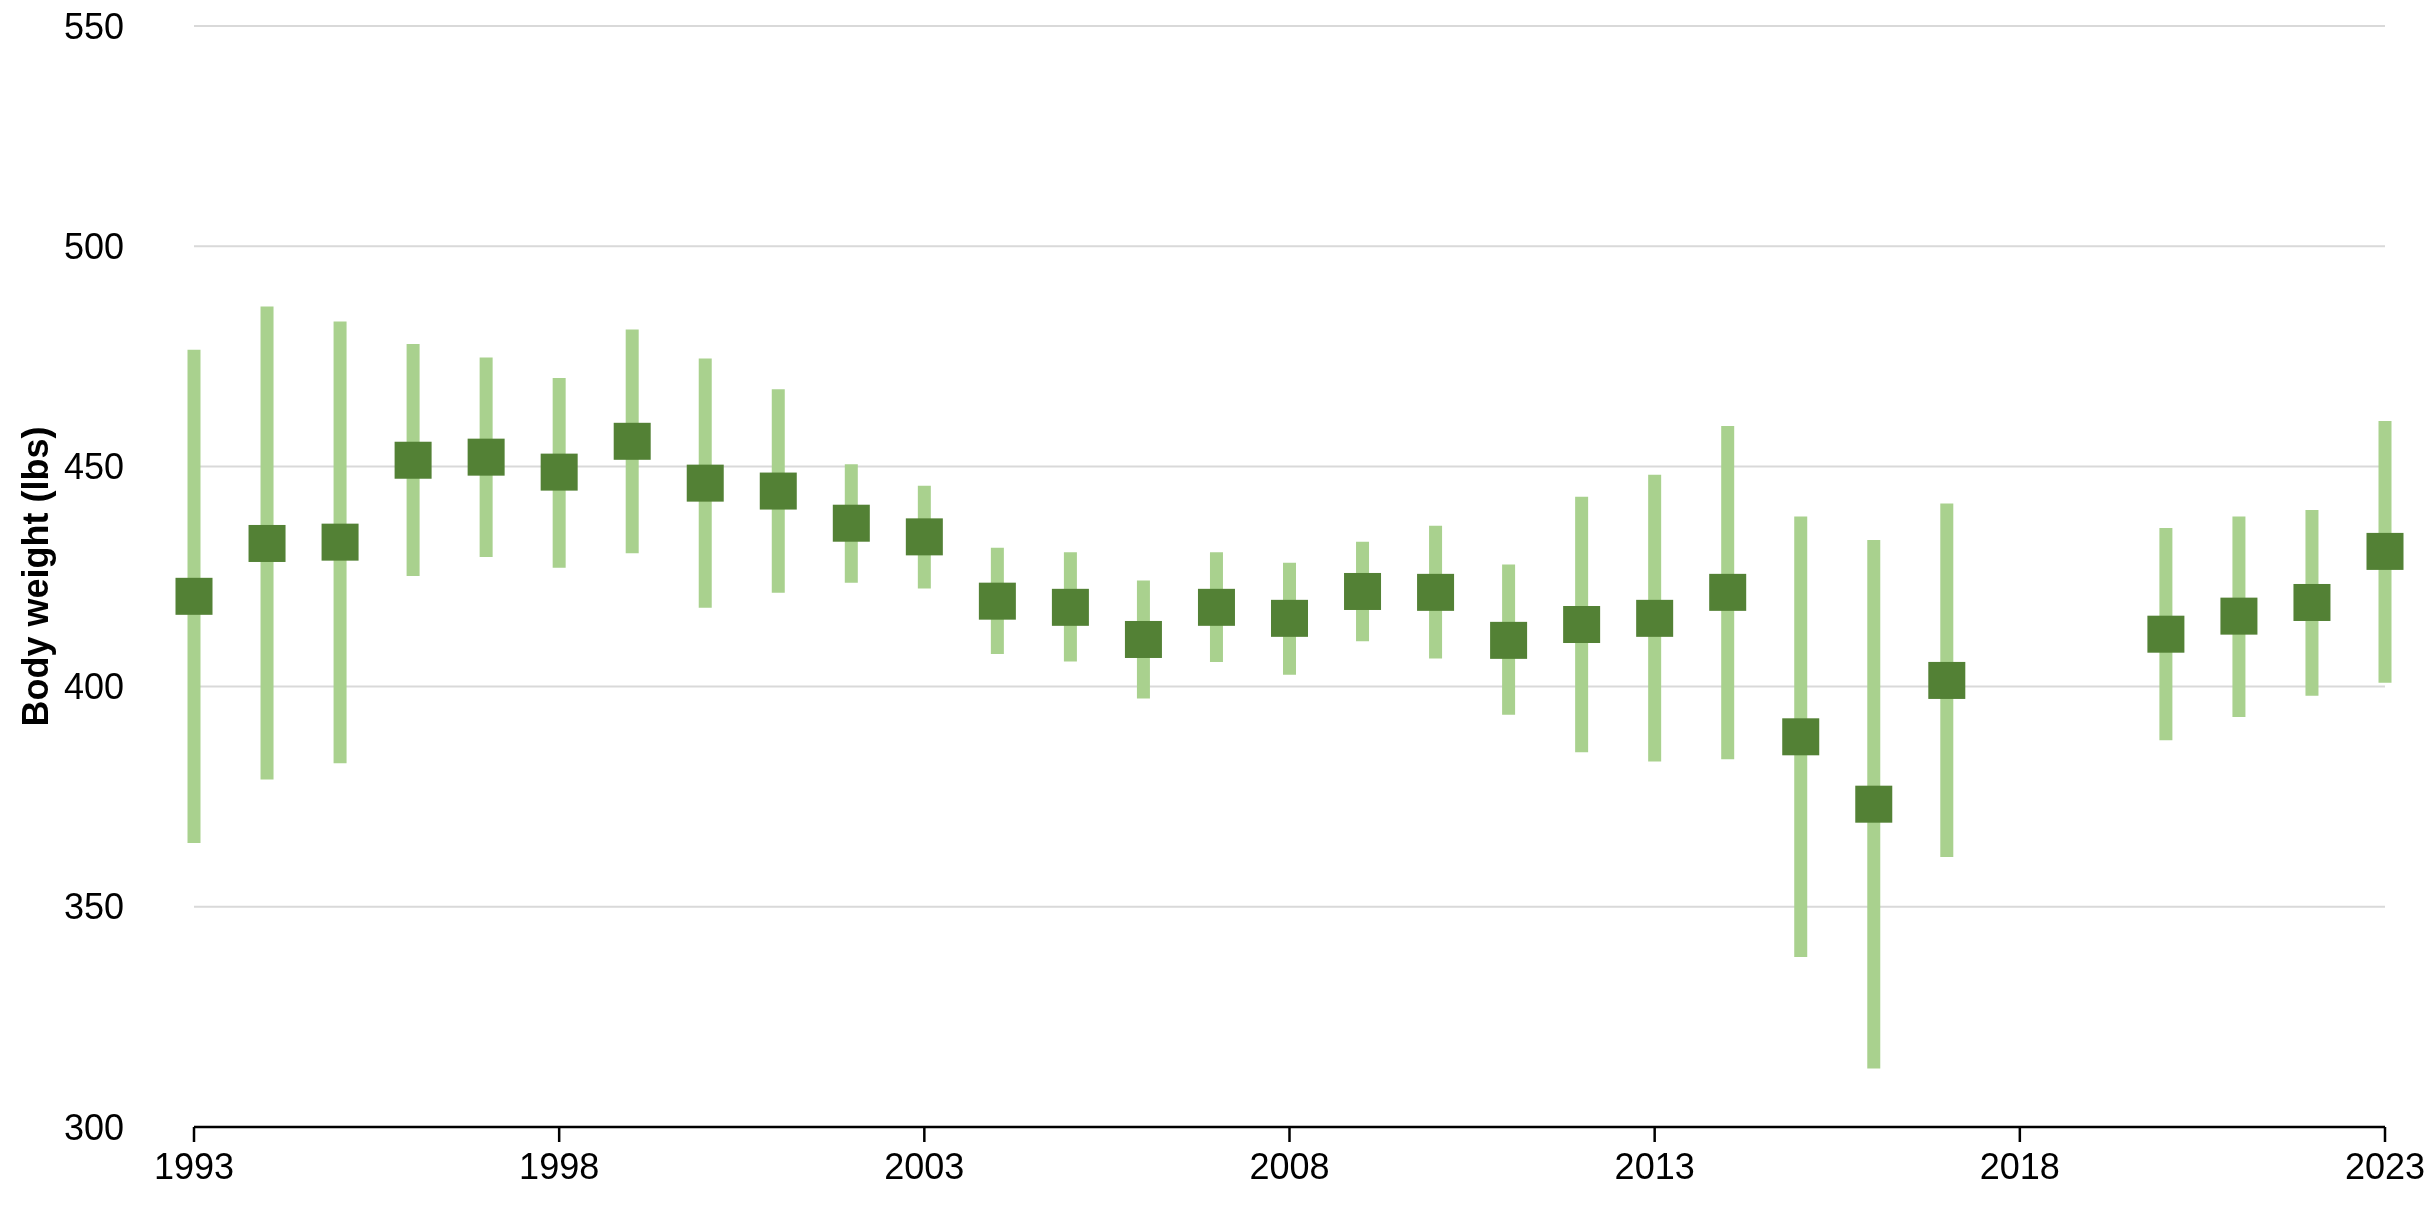 The image size is (2433, 1210). What do you see at coordinates (93, 246) in the screenshot?
I see `y-tick-label: 500` at bounding box center [93, 246].